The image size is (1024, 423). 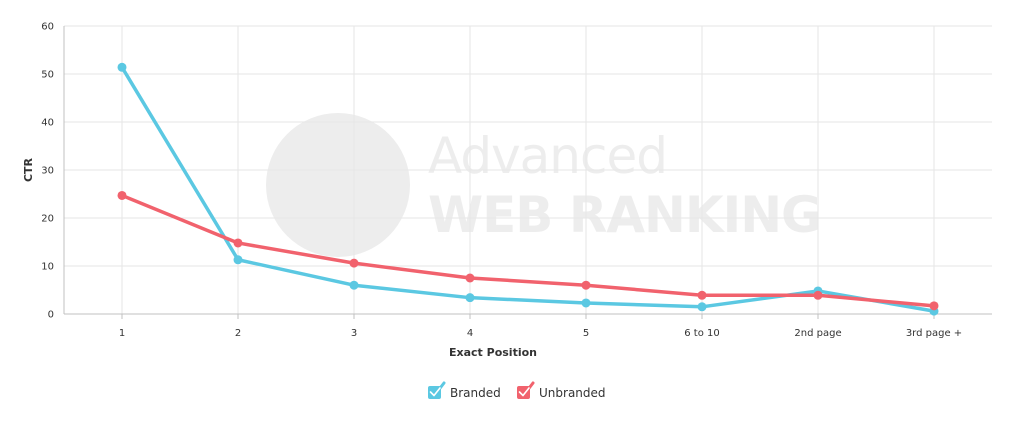 What do you see at coordinates (572, 393) in the screenshot?
I see `legend-label: Unbranded` at bounding box center [572, 393].